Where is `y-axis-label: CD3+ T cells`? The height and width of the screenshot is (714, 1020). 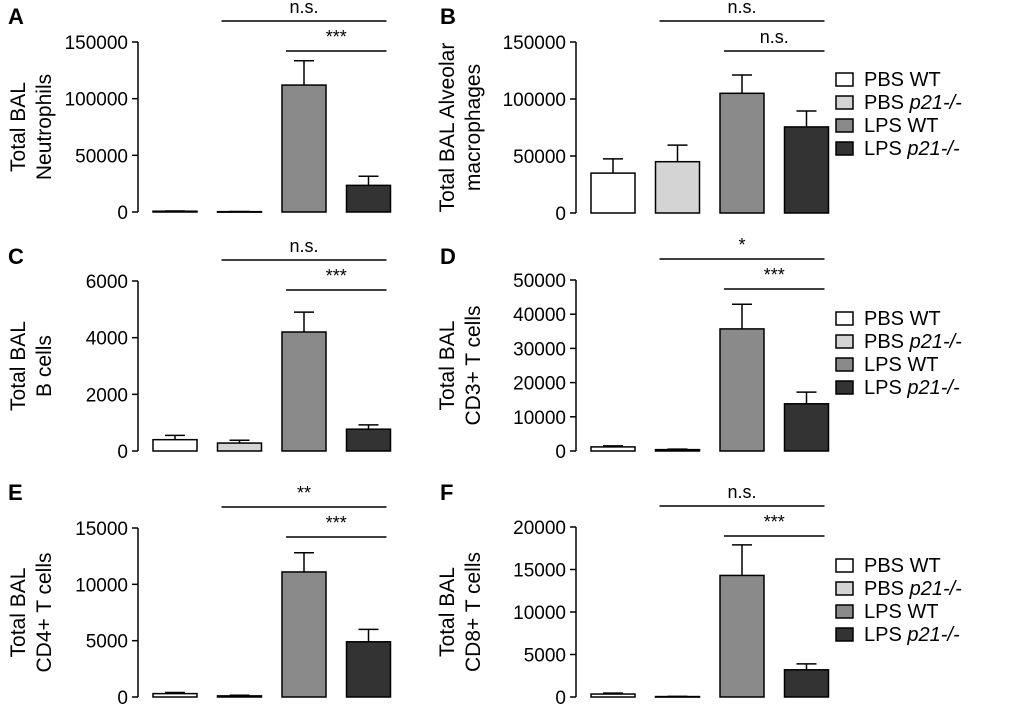 y-axis-label: CD3+ T cells is located at coordinates (473, 365).